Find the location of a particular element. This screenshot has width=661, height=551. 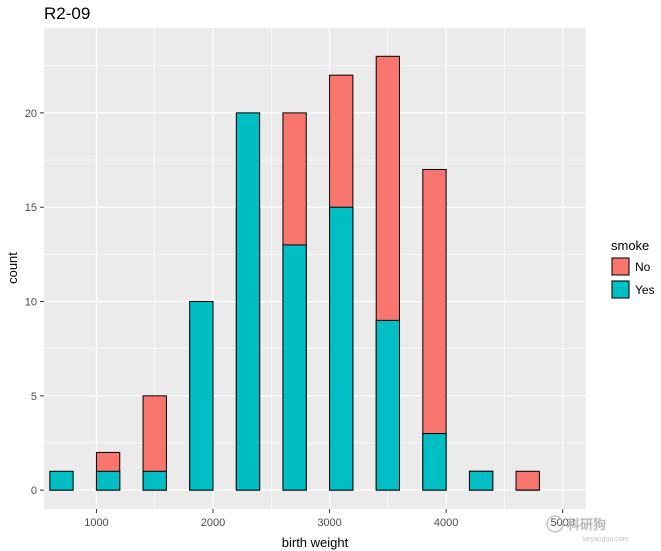

legend-key-no is located at coordinates (620, 266).